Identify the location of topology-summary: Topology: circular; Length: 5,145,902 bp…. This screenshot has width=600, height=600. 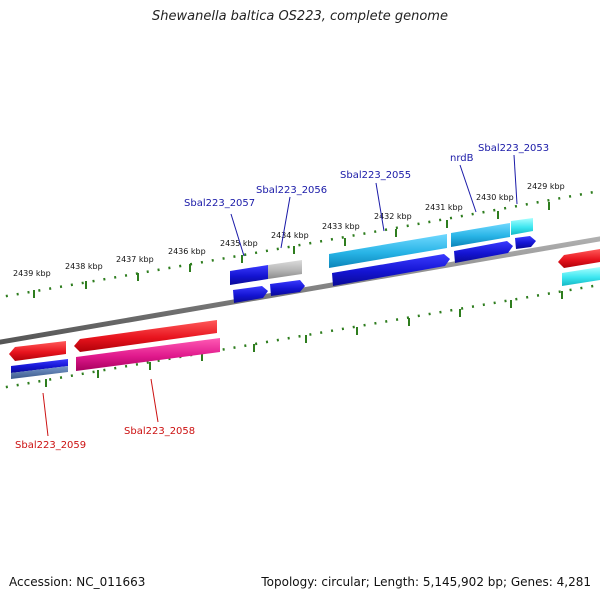
(426, 582).